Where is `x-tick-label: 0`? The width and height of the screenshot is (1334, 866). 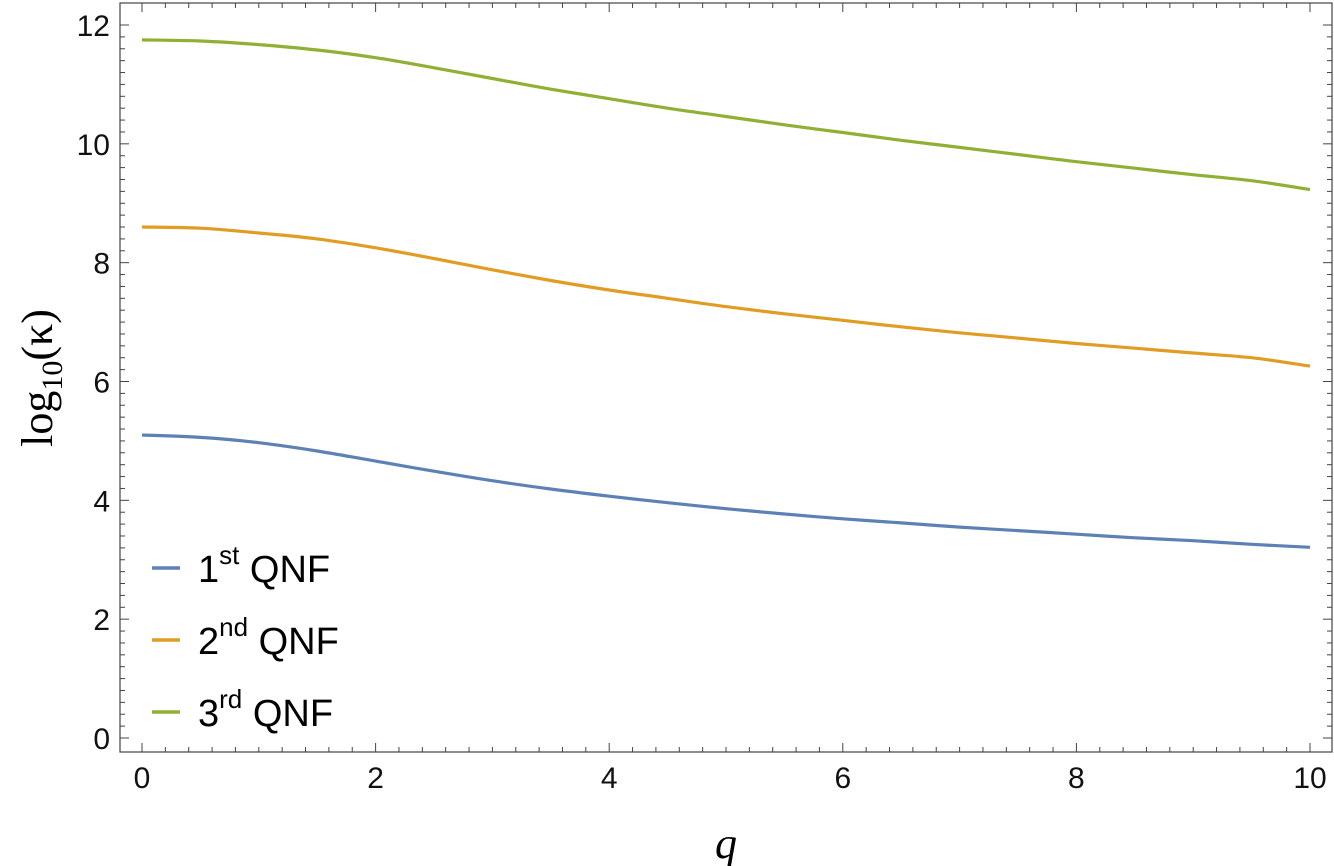 x-tick-label: 0 is located at coordinates (142, 778).